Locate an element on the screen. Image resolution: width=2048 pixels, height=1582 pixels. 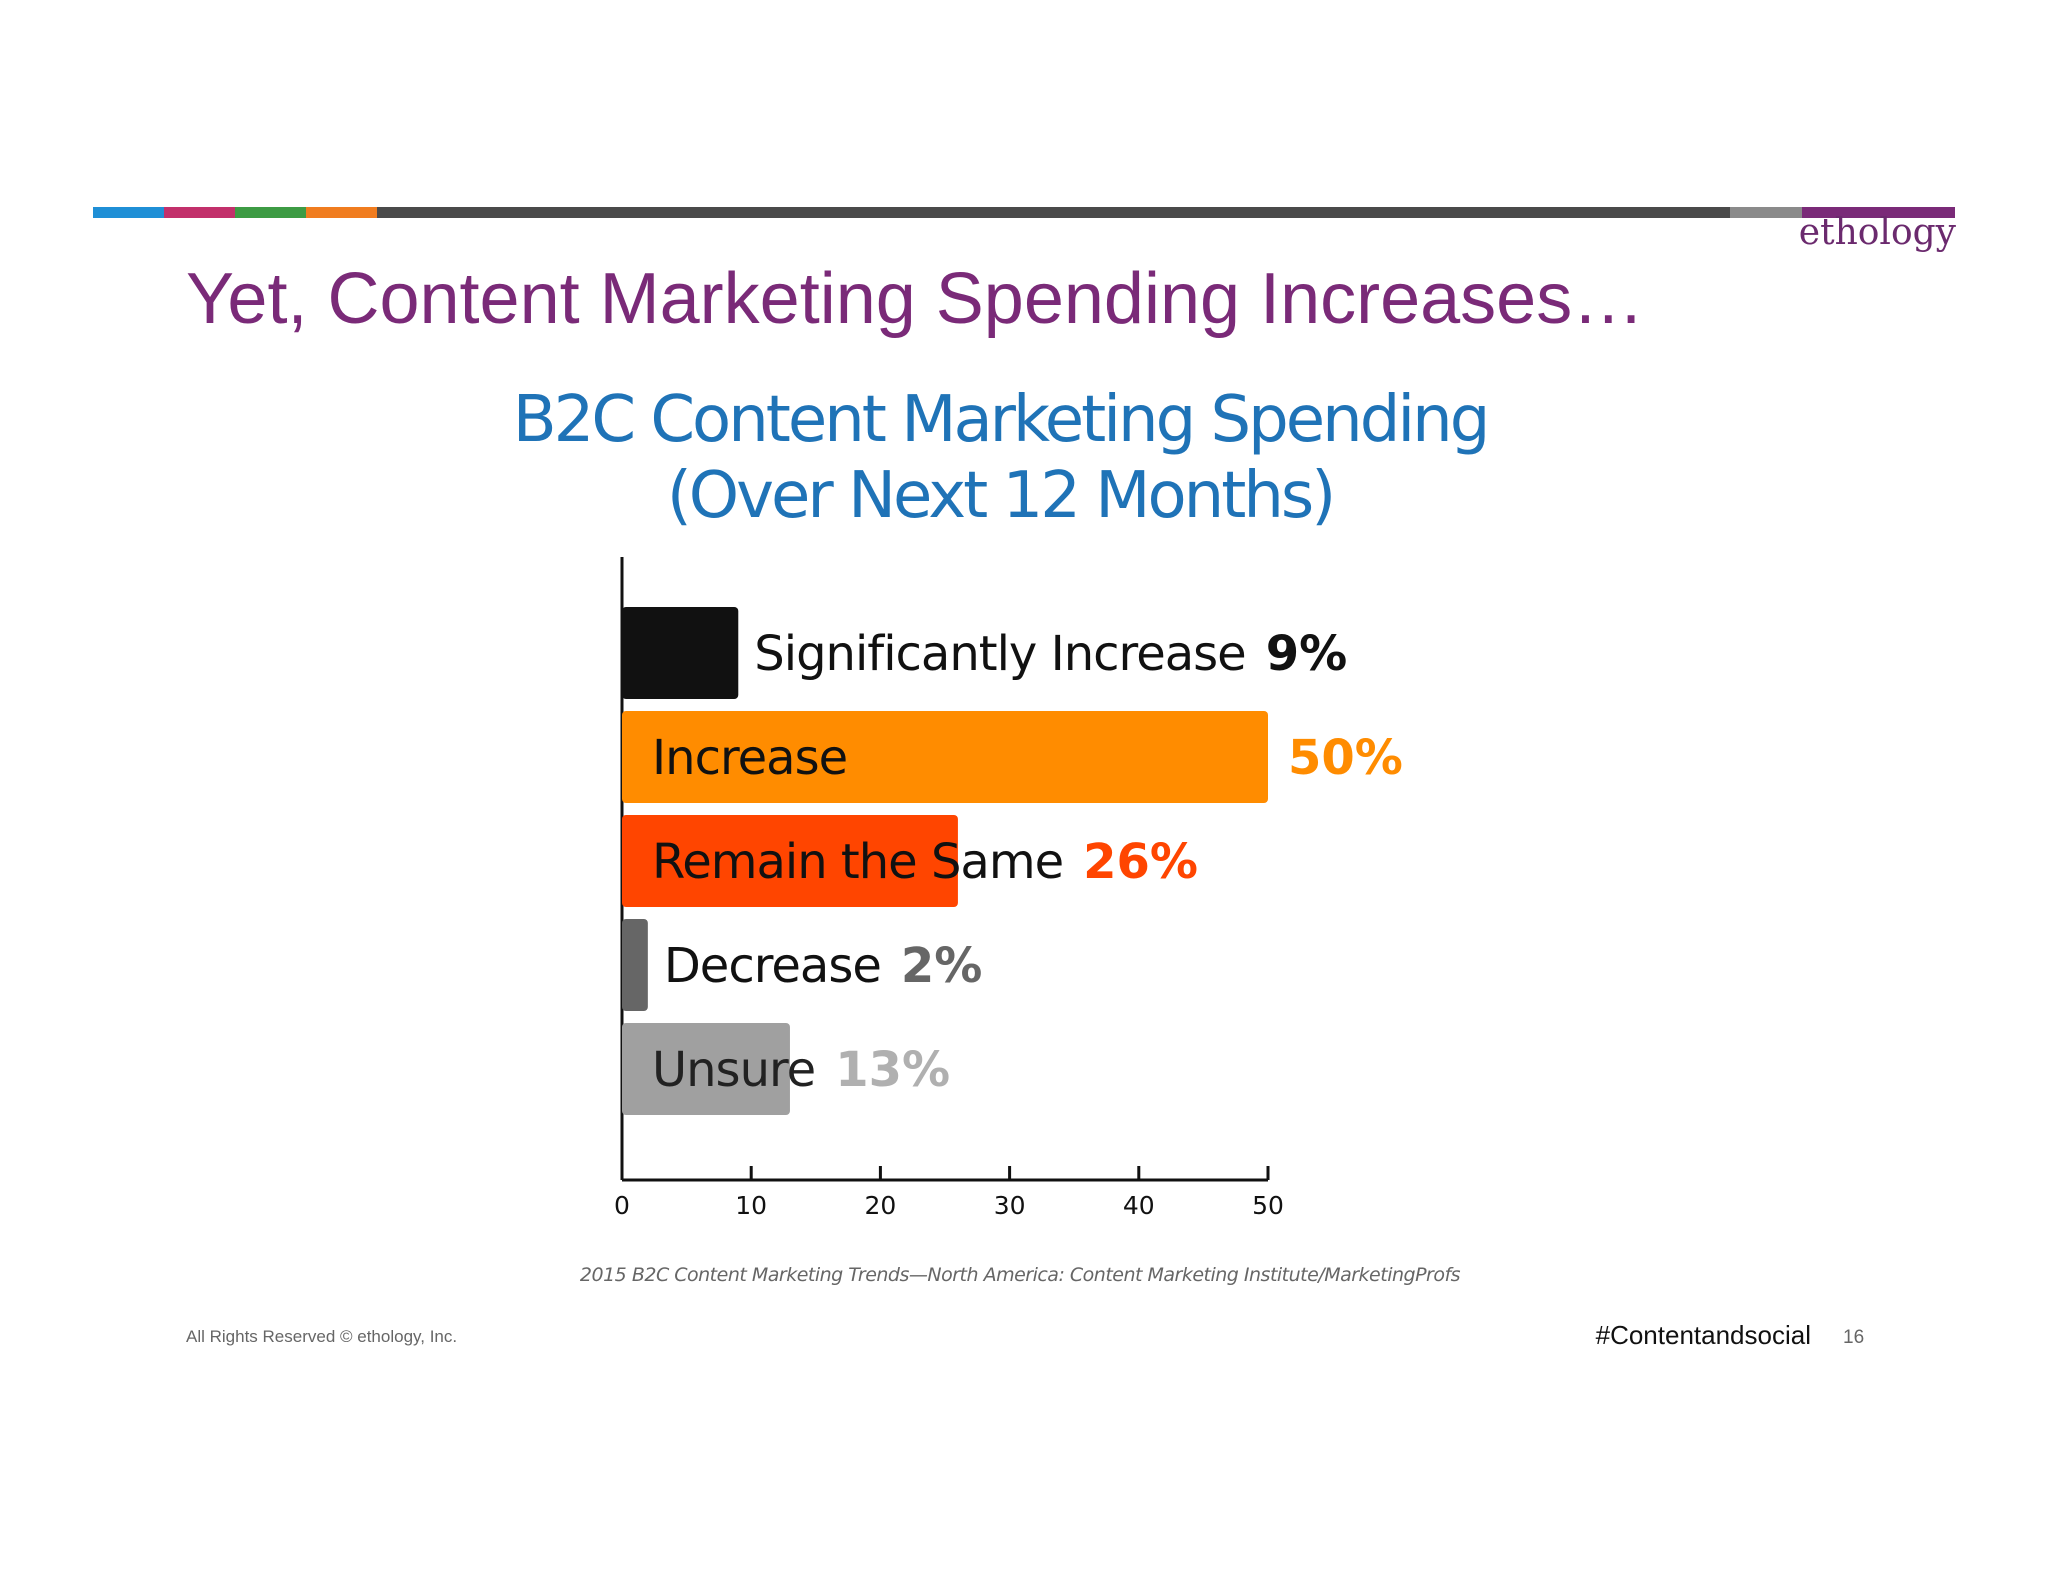
bar-value-label: 13% is located at coordinates (892, 1070).